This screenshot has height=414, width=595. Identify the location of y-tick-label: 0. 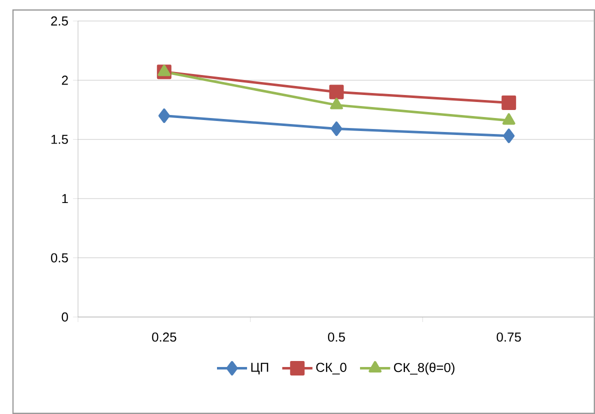
(65, 317).